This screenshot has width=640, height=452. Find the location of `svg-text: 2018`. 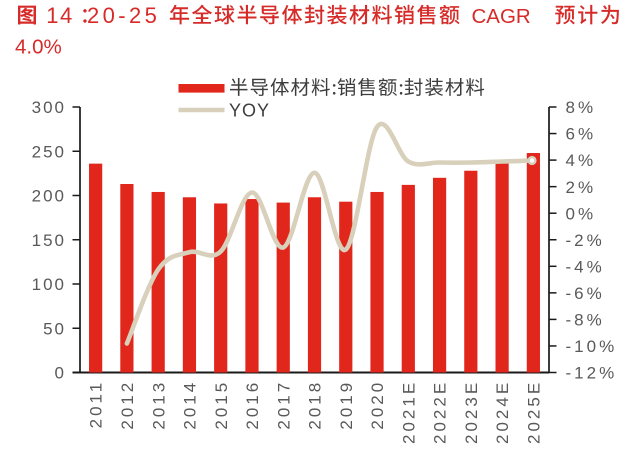

svg-text: 2018 is located at coordinates (315, 405).